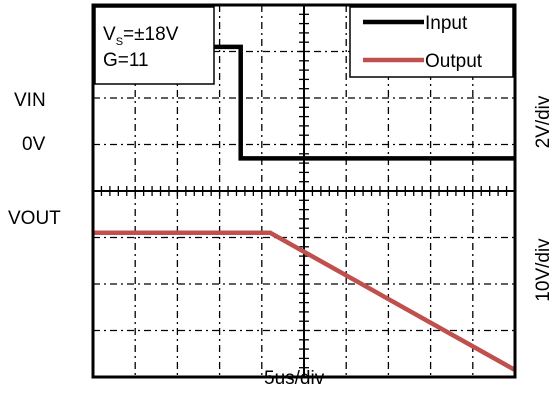  Describe the element at coordinates (294, 378) in the screenshot. I see `x-axis-label: 5us/div` at that location.